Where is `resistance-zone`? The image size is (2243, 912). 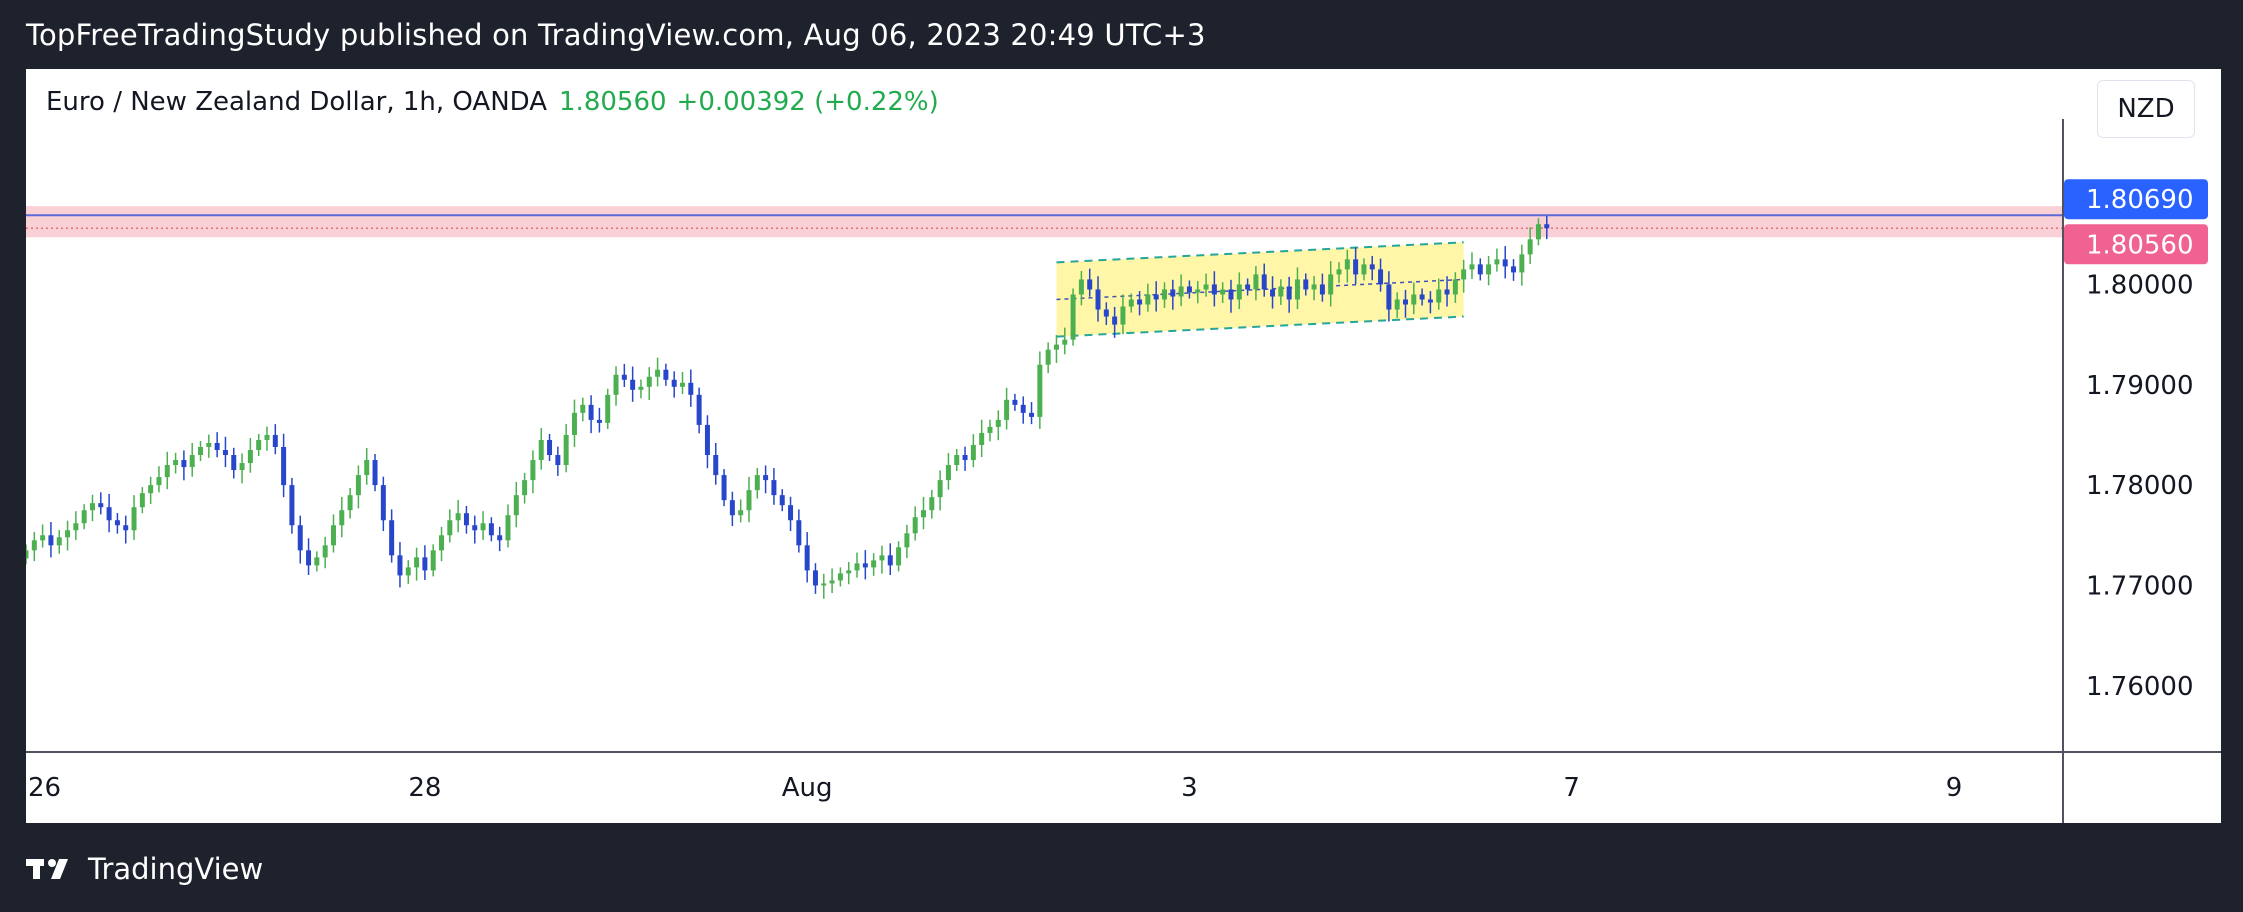
resistance-zone is located at coordinates (1044, 222).